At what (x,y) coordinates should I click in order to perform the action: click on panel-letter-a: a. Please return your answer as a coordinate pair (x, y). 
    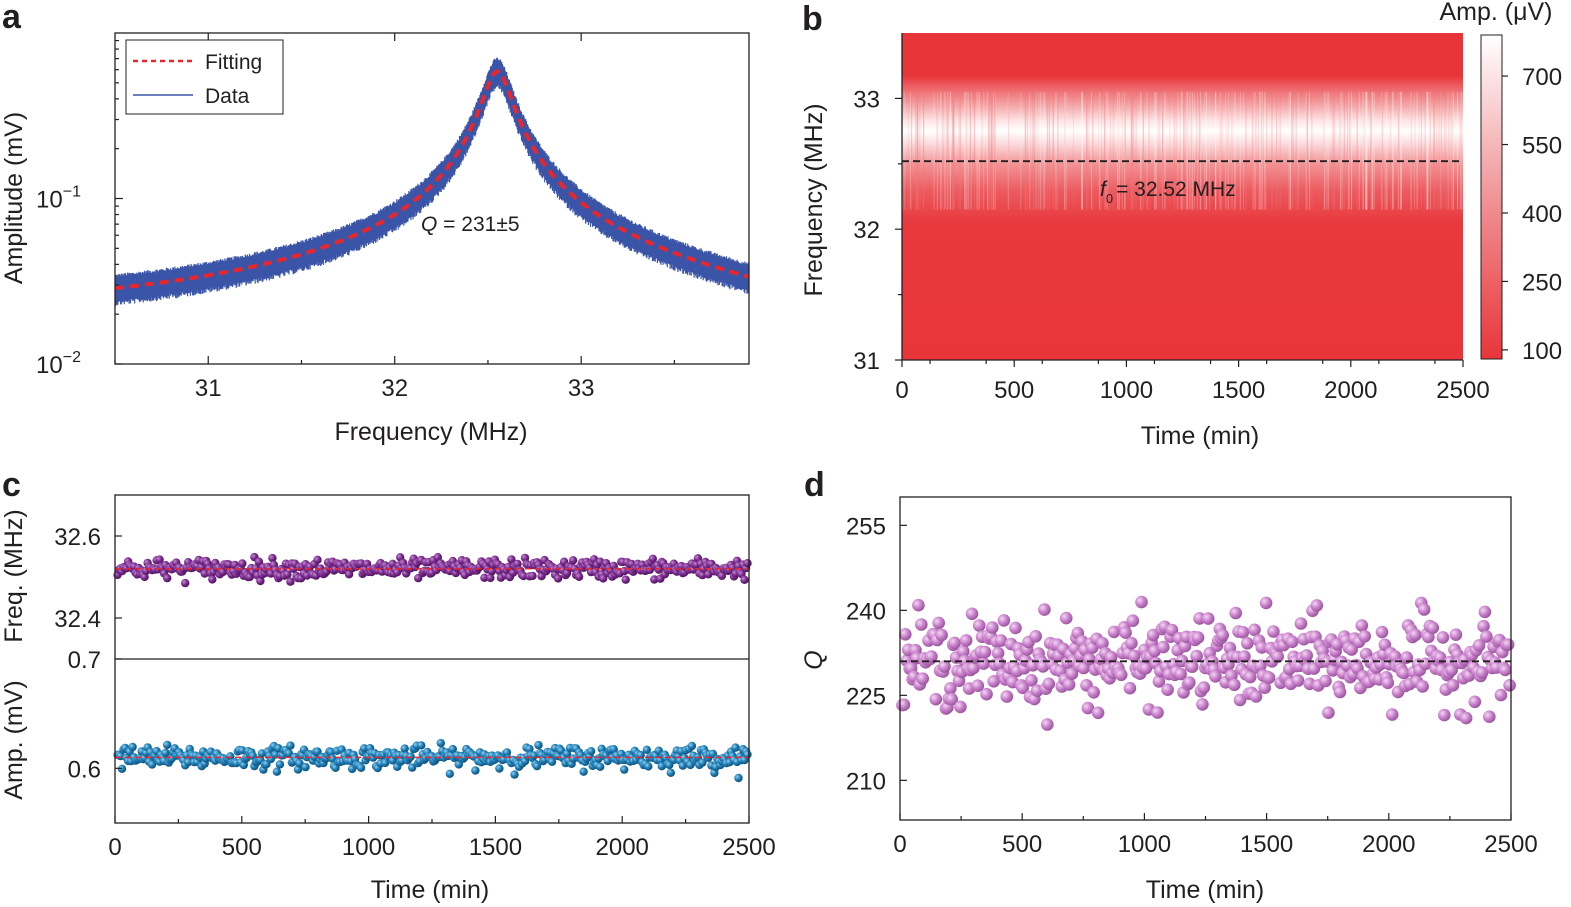
    Looking at the image, I should click on (12, 18).